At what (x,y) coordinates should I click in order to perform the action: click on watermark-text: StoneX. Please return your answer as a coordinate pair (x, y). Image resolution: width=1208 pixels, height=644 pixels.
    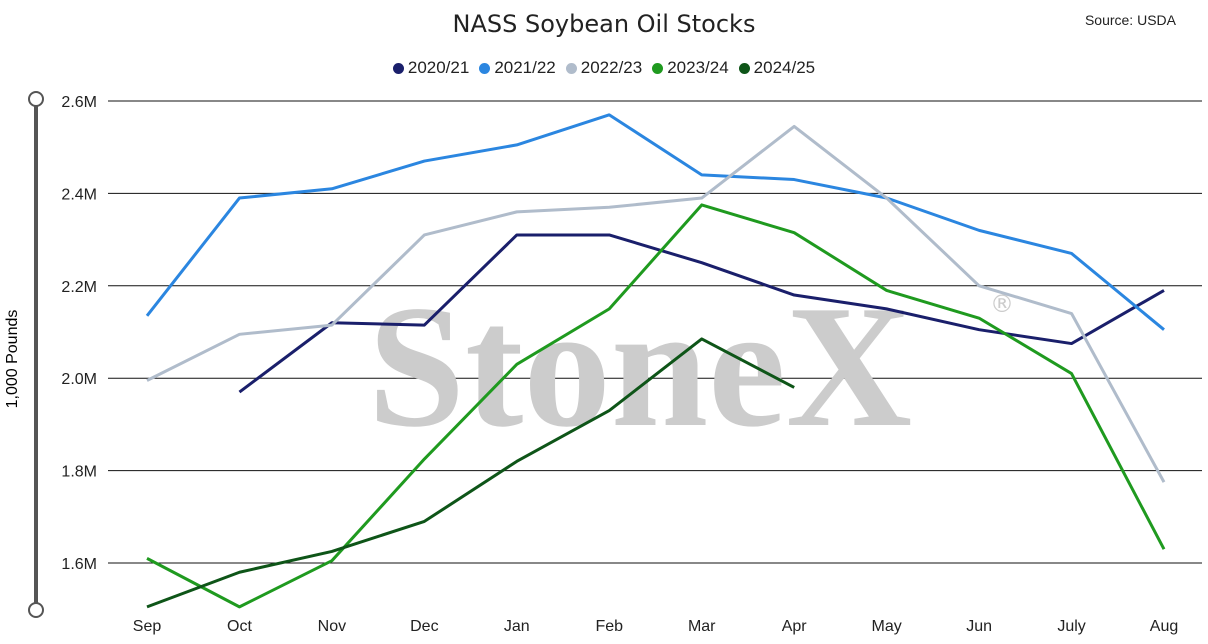
    Looking at the image, I should click on (640, 366).